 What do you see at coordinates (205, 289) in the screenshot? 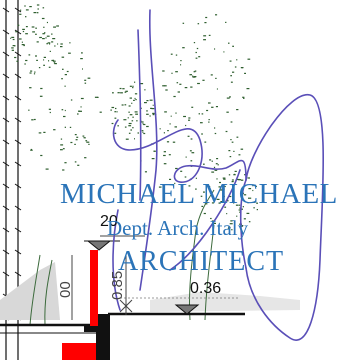
I see `dimension-level-label: 0.36` at bounding box center [205, 289].